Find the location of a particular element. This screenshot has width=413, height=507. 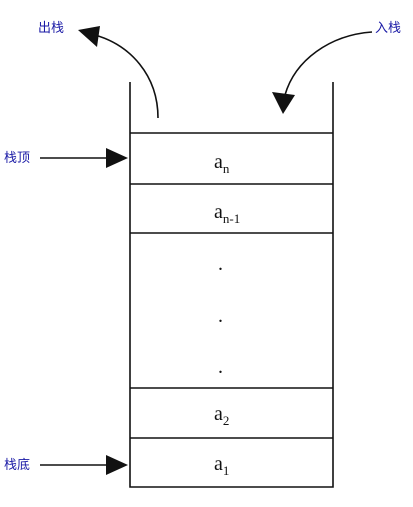

pop-label: 出栈 is located at coordinates (51, 28).